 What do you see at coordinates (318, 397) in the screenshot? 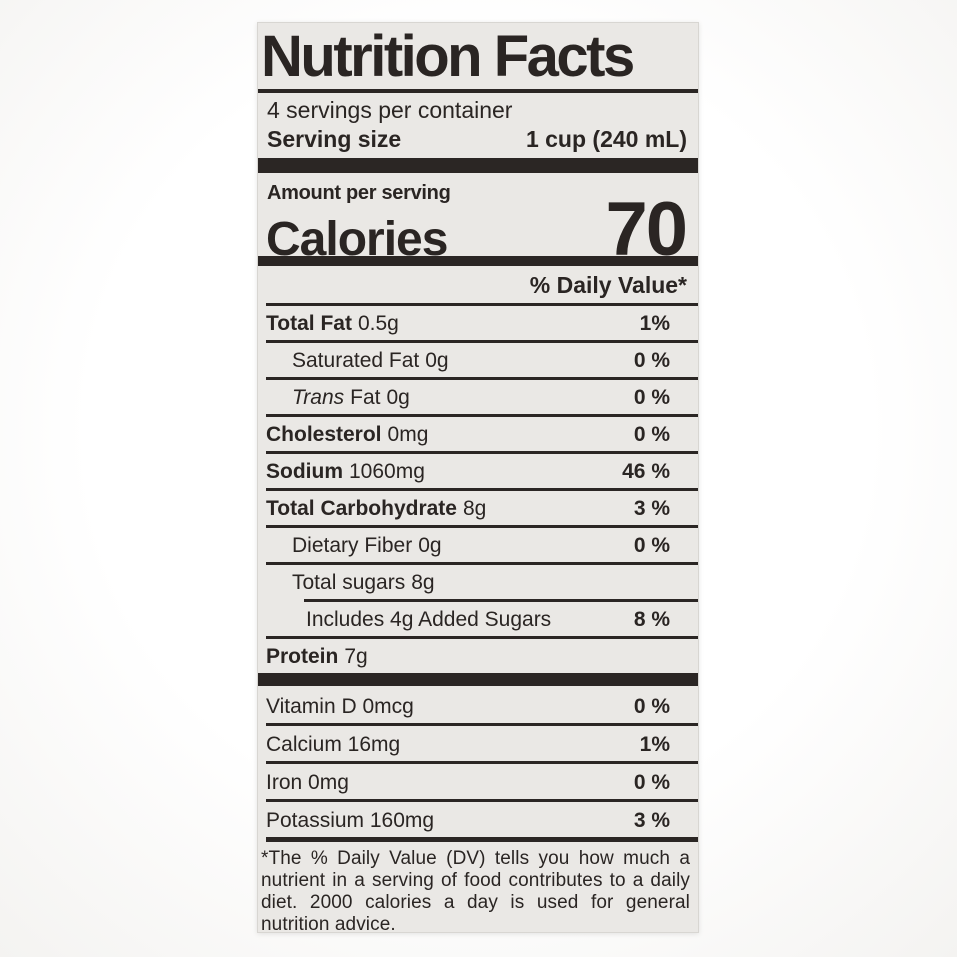
I see `nutrient-name-italic: Trans` at bounding box center [318, 397].